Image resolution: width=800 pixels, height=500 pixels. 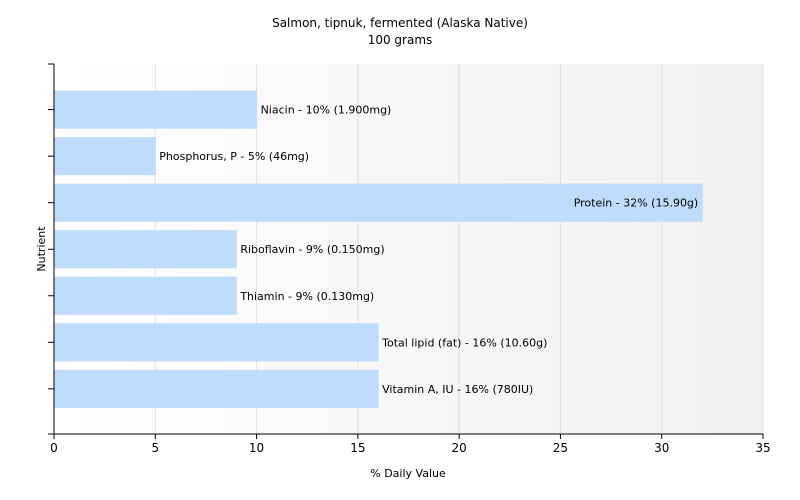 I want to click on x-axis-label: % Daily Value, so click(x=408, y=473).